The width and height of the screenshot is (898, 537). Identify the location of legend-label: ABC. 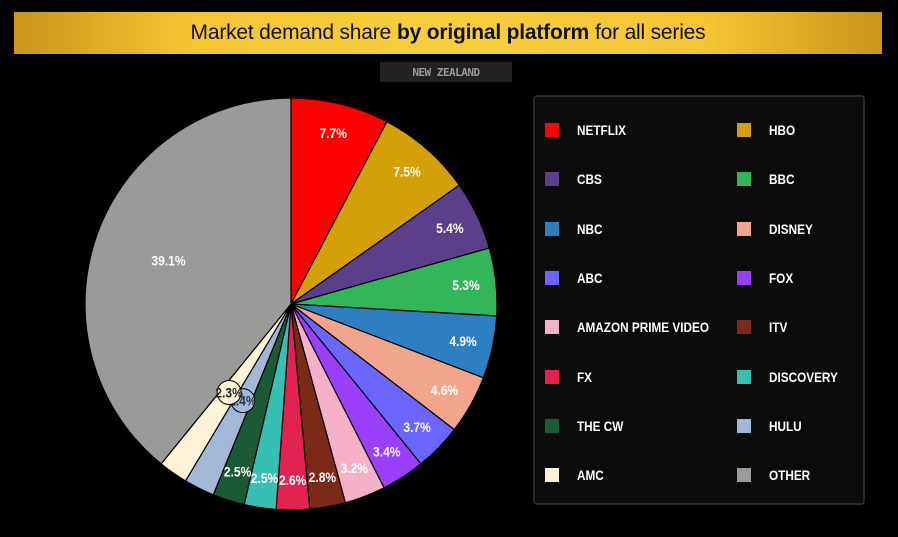
(590, 277).